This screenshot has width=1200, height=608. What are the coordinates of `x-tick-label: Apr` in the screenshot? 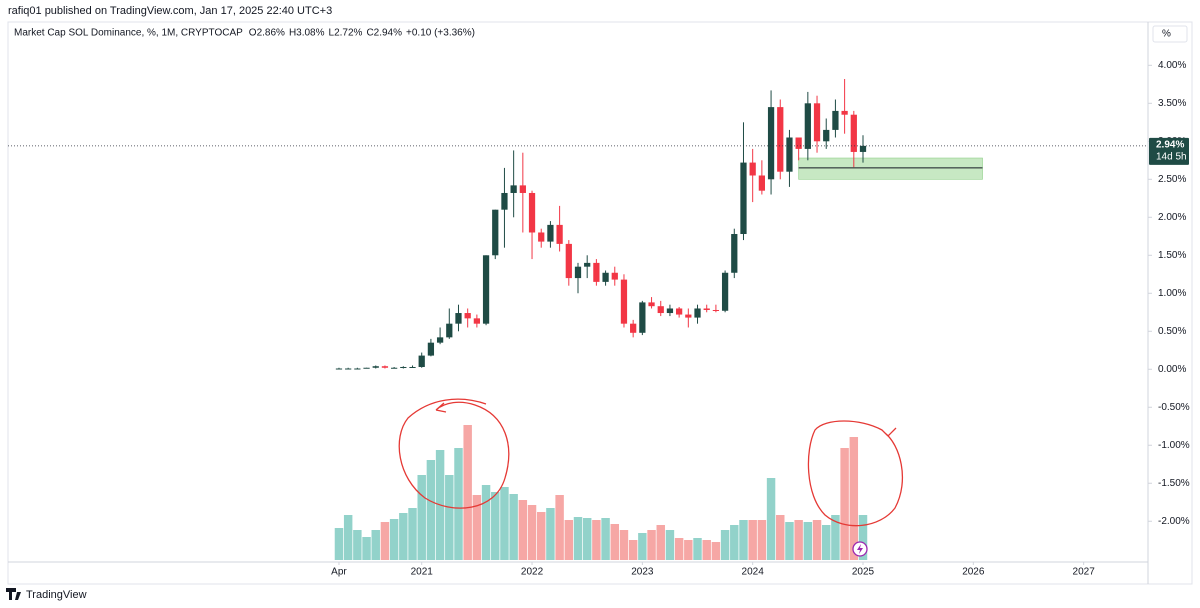 It's located at (339, 572).